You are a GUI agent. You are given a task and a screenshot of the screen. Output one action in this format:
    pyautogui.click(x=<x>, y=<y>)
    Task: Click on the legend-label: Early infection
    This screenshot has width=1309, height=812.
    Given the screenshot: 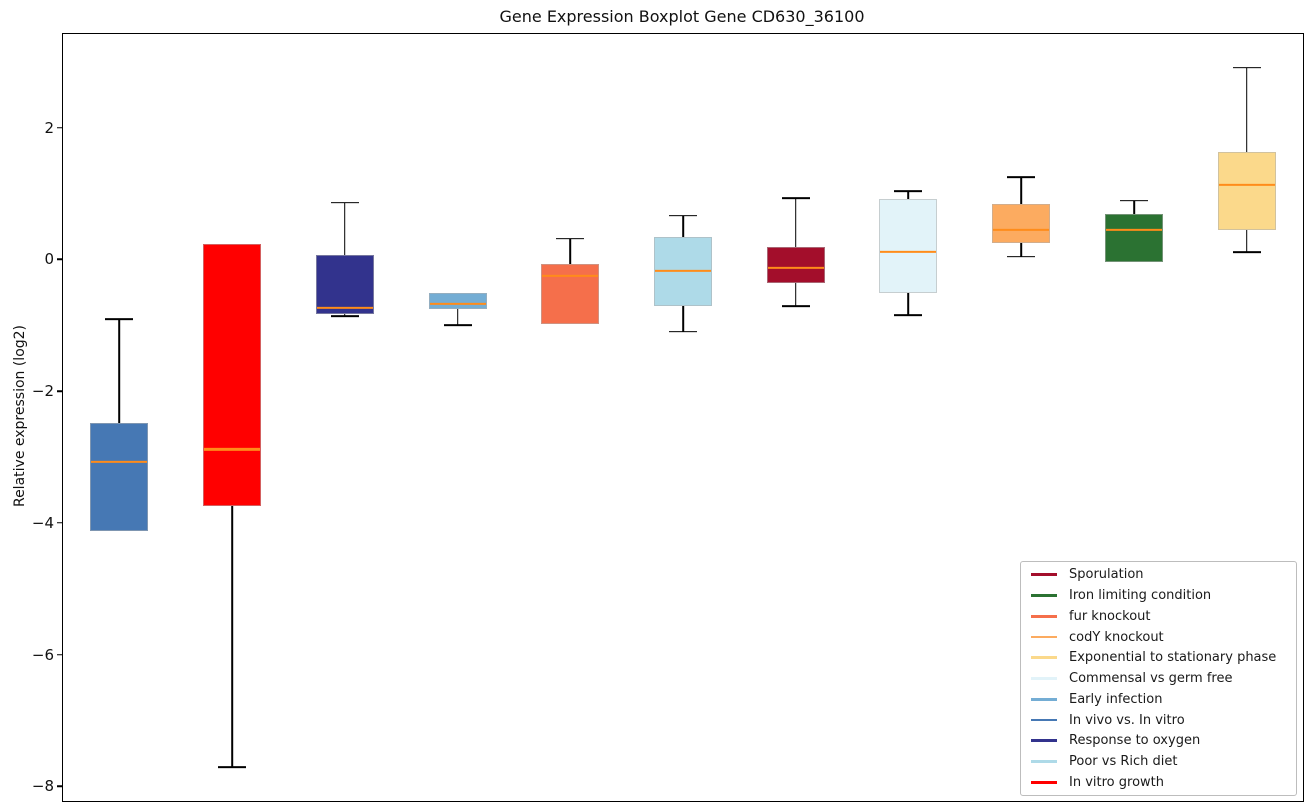 What is the action you would take?
    pyautogui.click(x=1116, y=699)
    